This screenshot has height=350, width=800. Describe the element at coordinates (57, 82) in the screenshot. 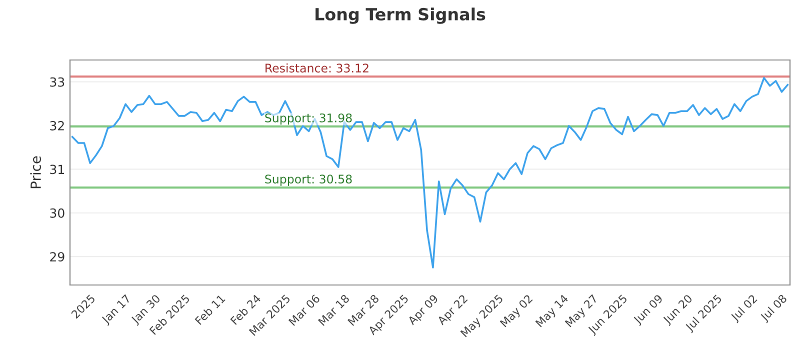

I see `y-tick-label: 33` at that location.